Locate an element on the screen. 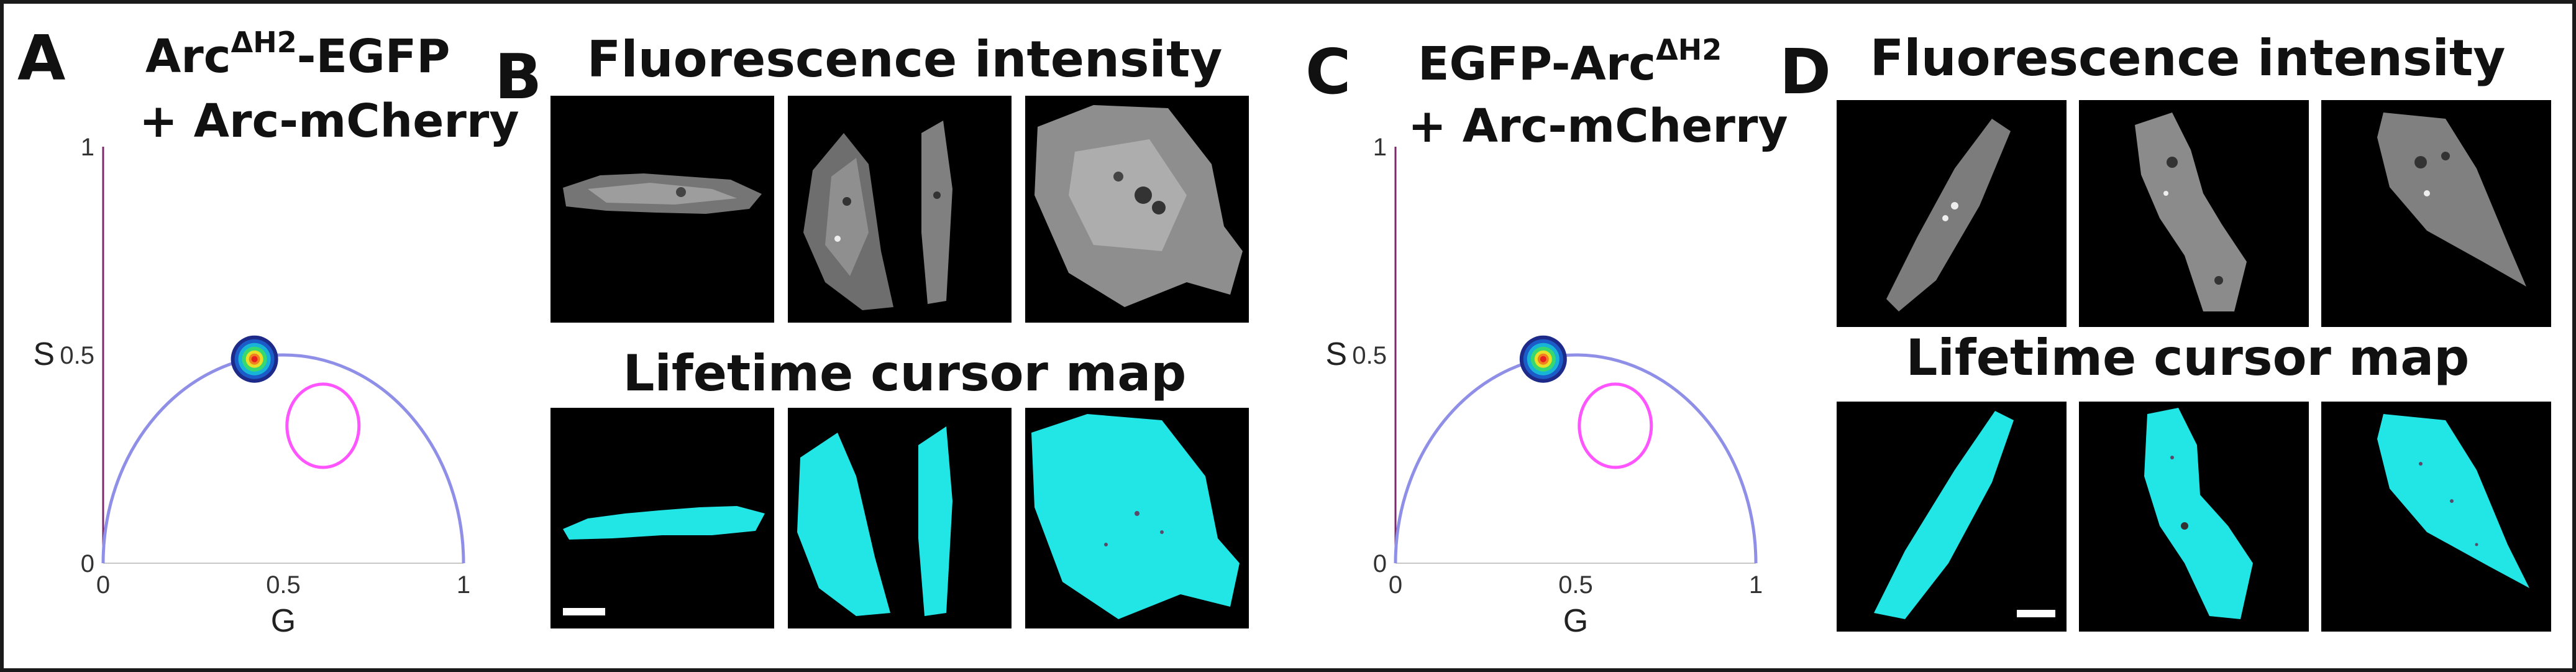  panel-c-title-line2: + Arc-mCherry is located at coordinates (1598, 126).